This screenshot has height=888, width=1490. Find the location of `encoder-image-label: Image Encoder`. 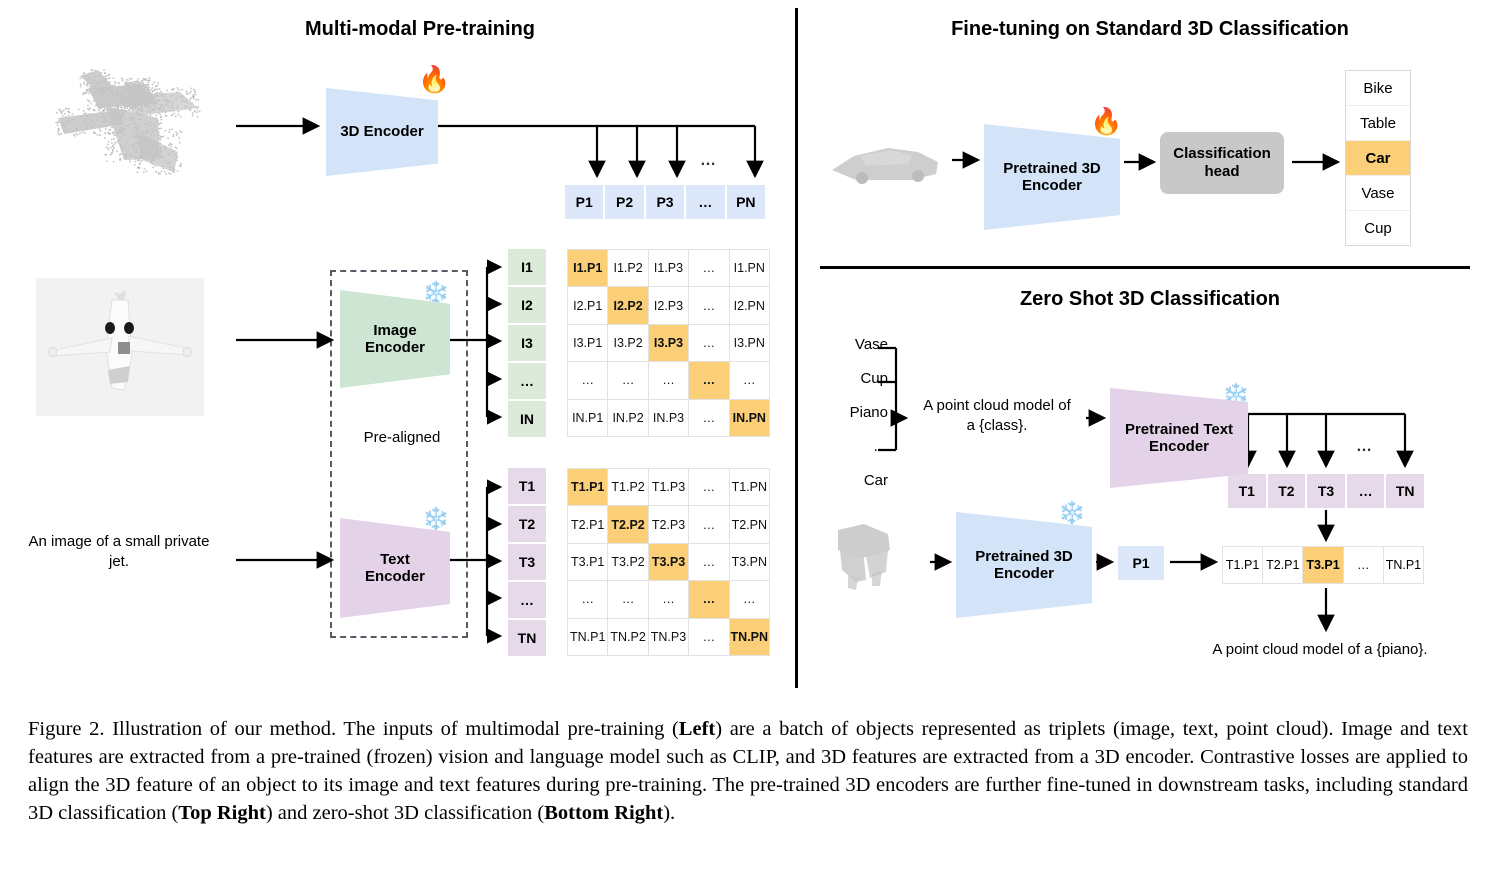

encoder-image-label: Image Encoder is located at coordinates (395, 339).